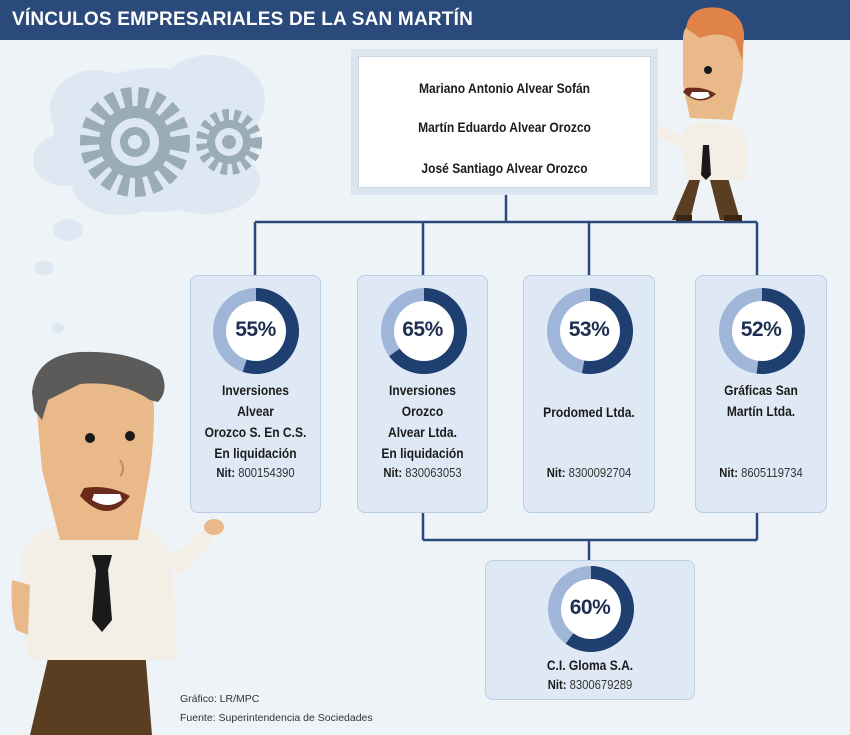 The height and width of the screenshot is (735, 850). I want to click on gears-icon, so click(171, 142).